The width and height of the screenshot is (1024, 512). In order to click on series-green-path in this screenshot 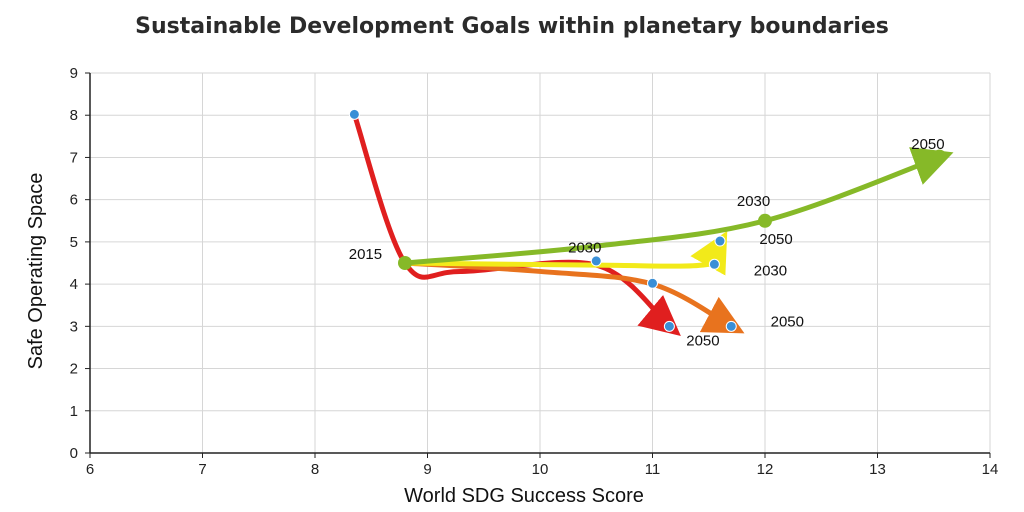, I will do `click(678, 206)`.